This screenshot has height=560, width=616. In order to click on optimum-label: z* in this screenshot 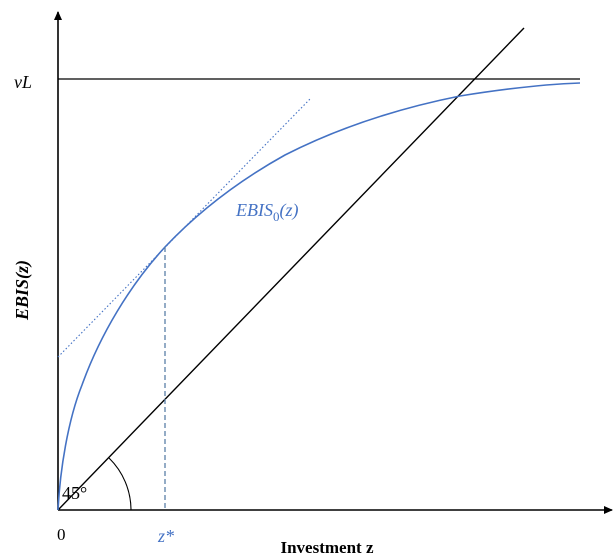, I will do `click(165, 536)`.